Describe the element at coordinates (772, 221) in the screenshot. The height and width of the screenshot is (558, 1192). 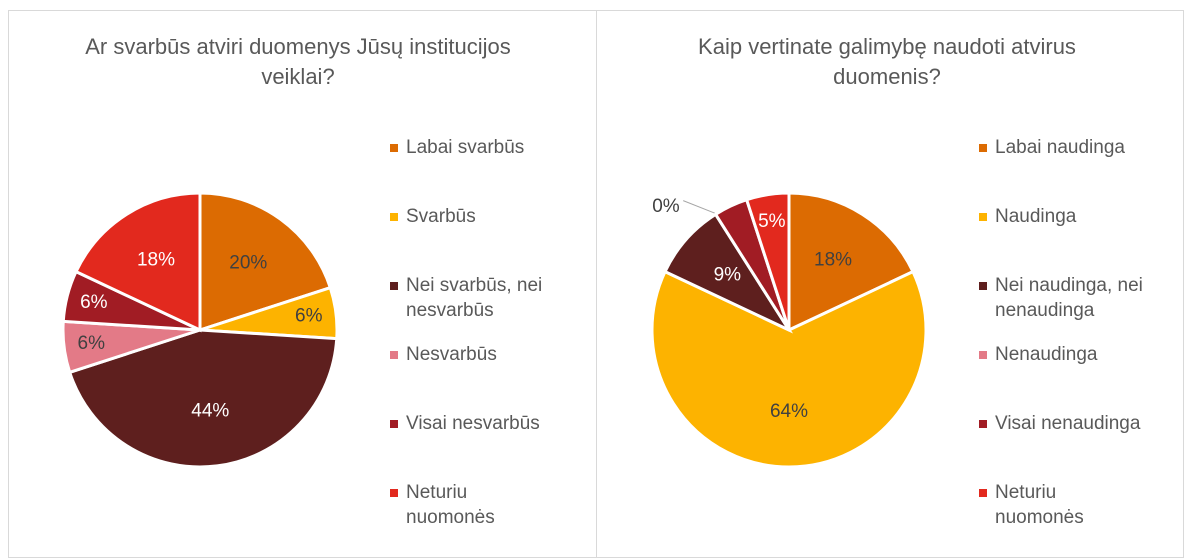
I see `data-label: 5%` at that location.